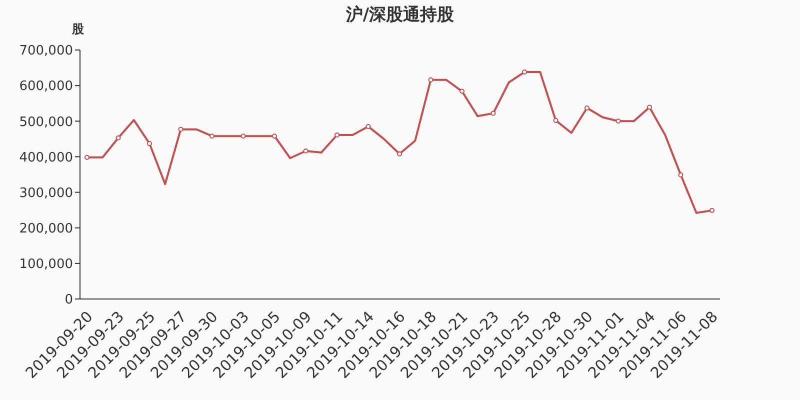 The height and width of the screenshot is (400, 800). Describe the element at coordinates (46, 158) in the screenshot. I see `y-tick-label: 400,000` at that location.